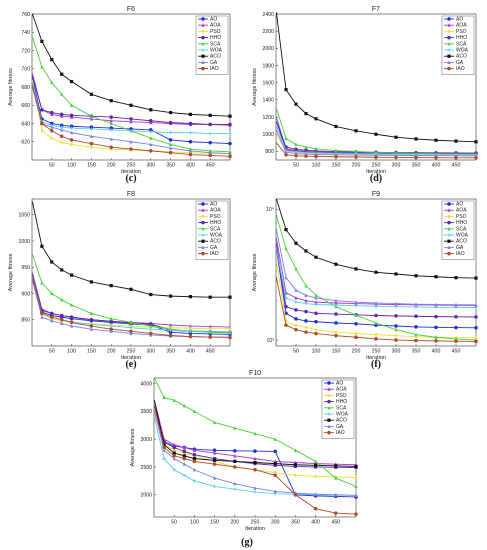 This screenshot has height=550, width=487. I want to click on x-tick-label: 350, so click(416, 166).